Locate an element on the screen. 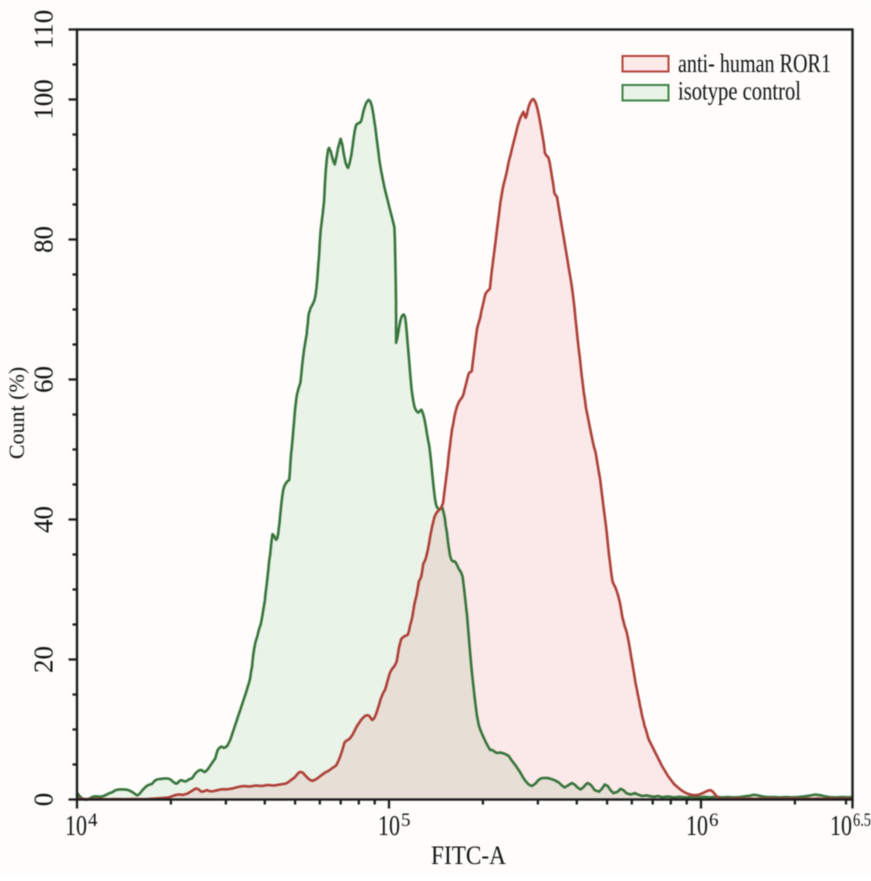  svg-text: 20 is located at coordinates (44, 659).